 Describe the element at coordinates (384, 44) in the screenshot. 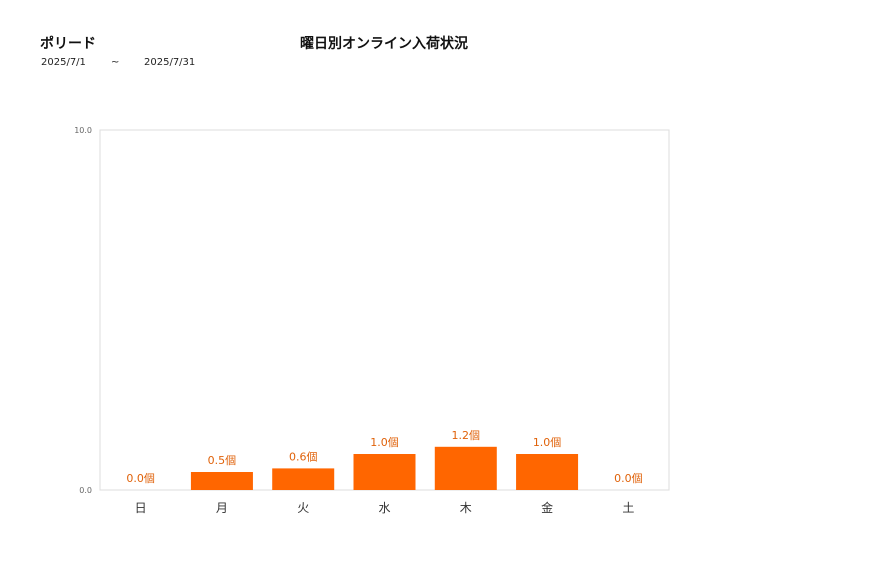

I see `chart-title: 曜日別オンライン入荷状況` at that location.